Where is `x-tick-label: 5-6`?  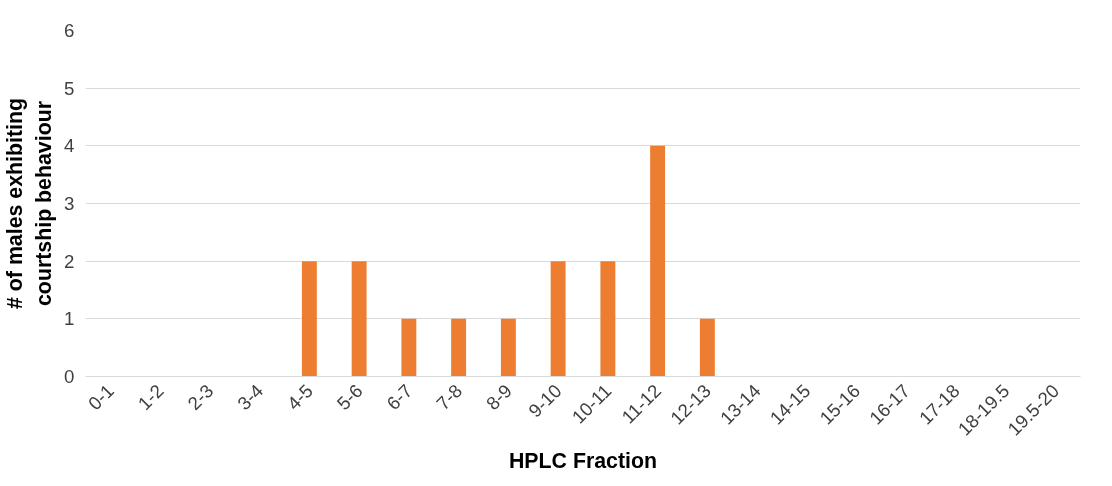 x-tick-label: 5-6 is located at coordinates (349, 397).